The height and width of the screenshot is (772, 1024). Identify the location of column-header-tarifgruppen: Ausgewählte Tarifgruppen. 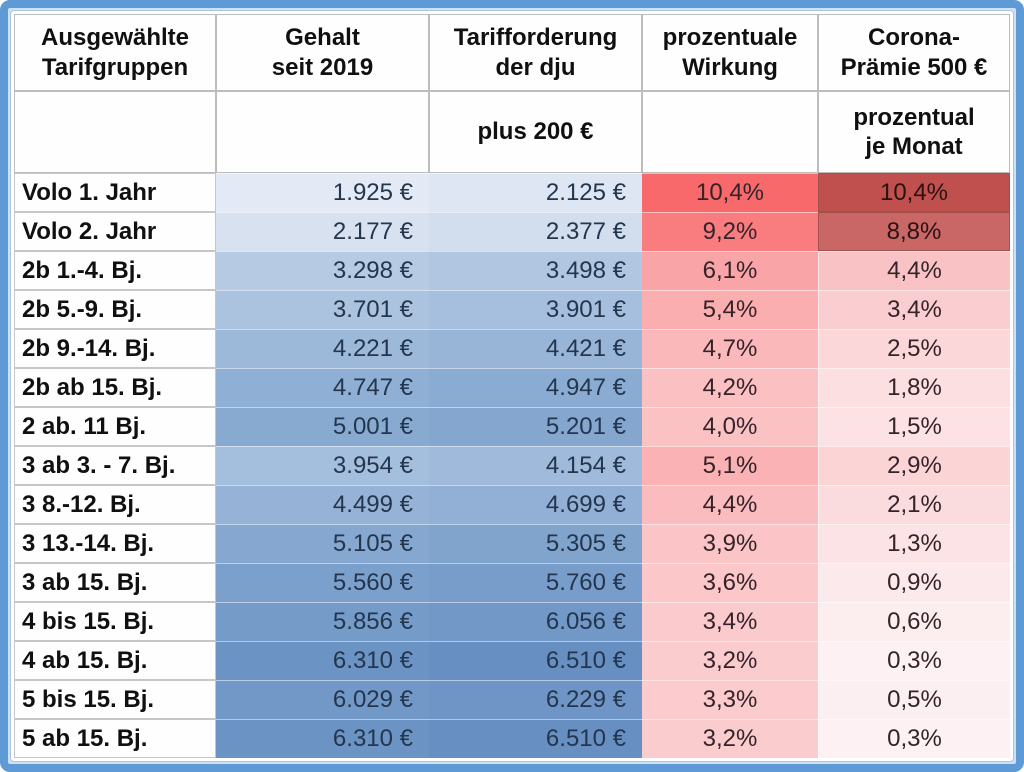
(115, 52).